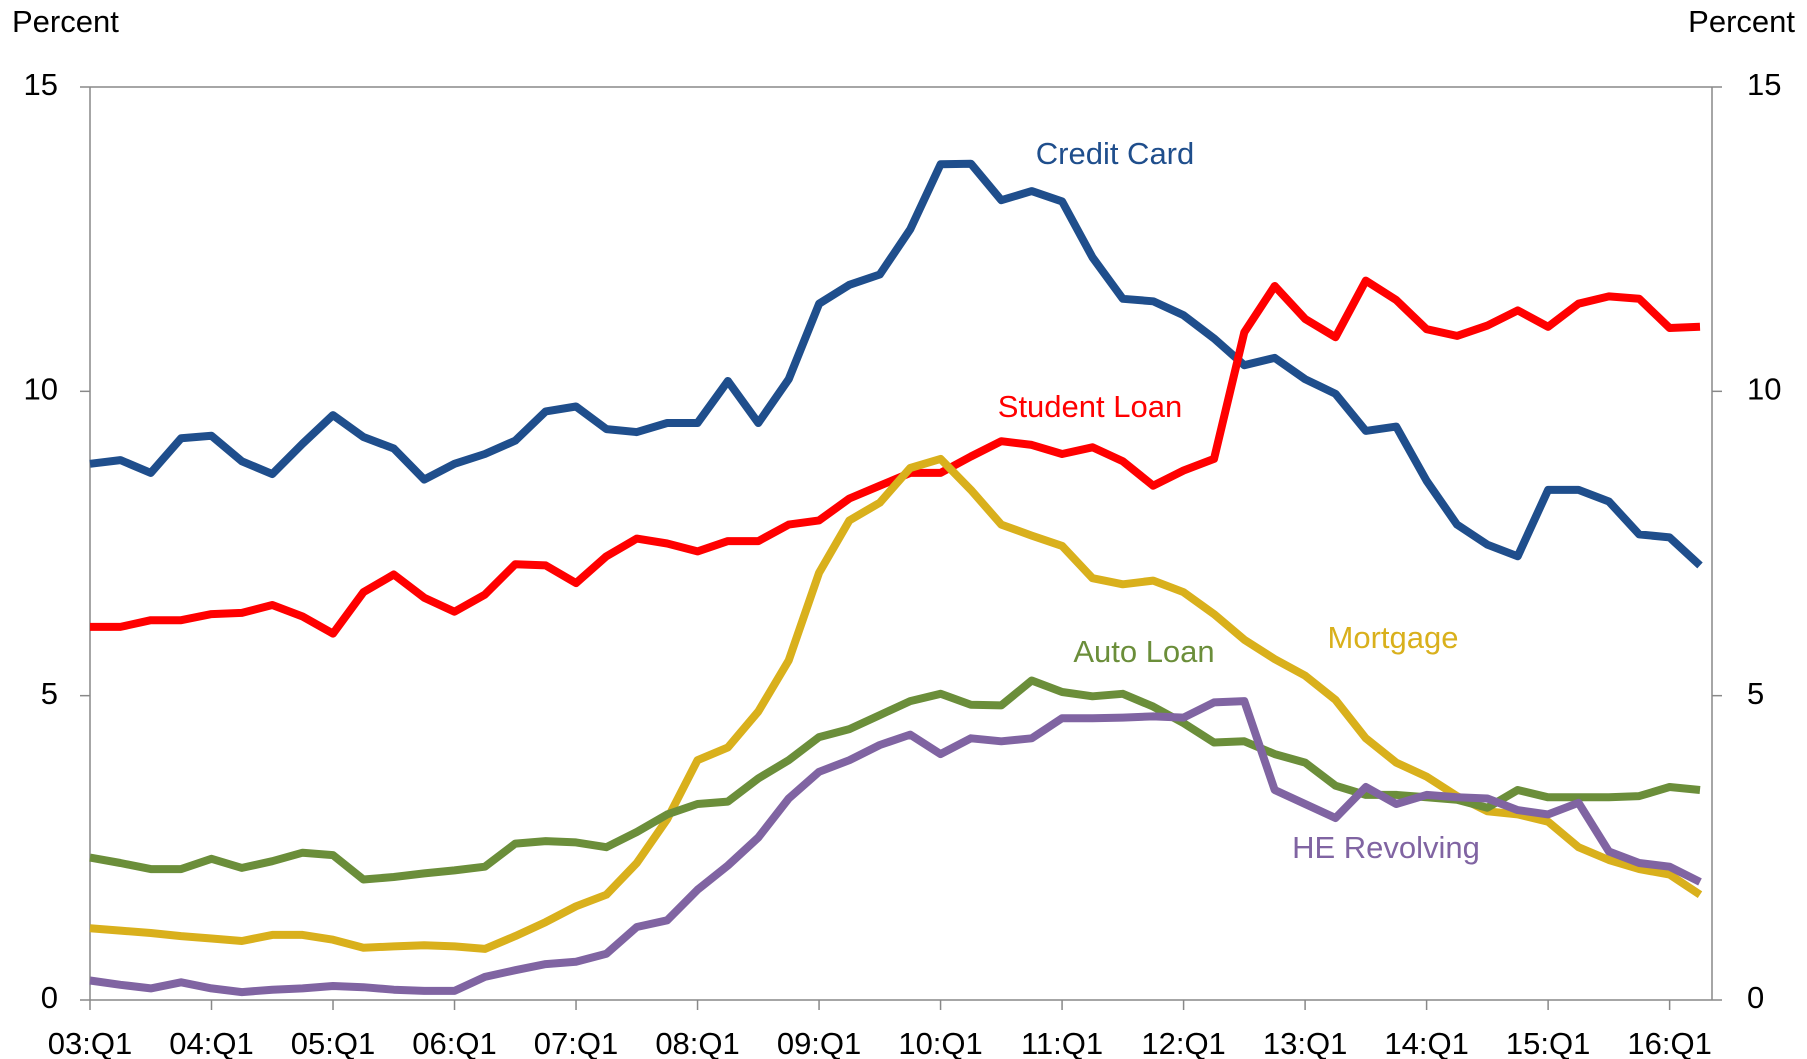 Image resolution: width=1807 pixels, height=1059 pixels. I want to click on y2-tick-label: 10, so click(1764, 389).